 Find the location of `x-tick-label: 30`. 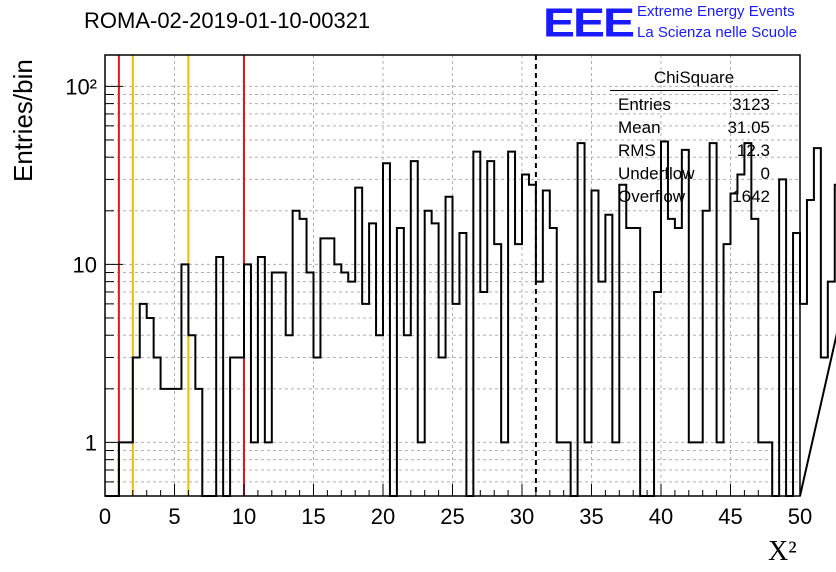

x-tick-label: 30 is located at coordinates (522, 516).